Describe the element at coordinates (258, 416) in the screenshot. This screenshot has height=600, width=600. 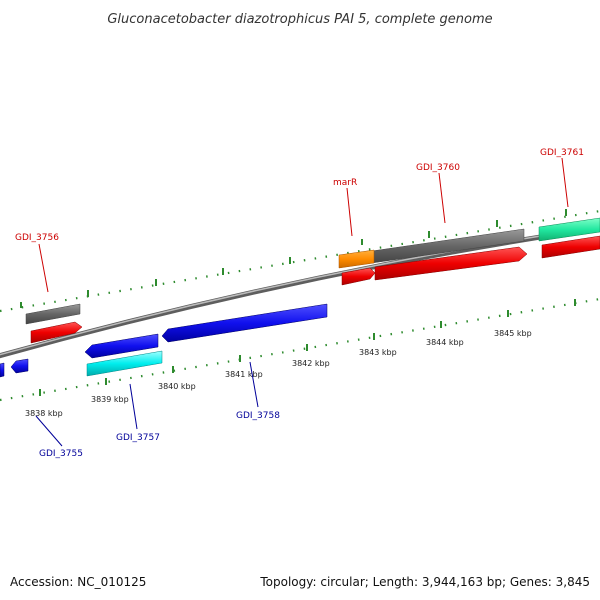
I see `gene-label-3758: GDI_3758` at that location.